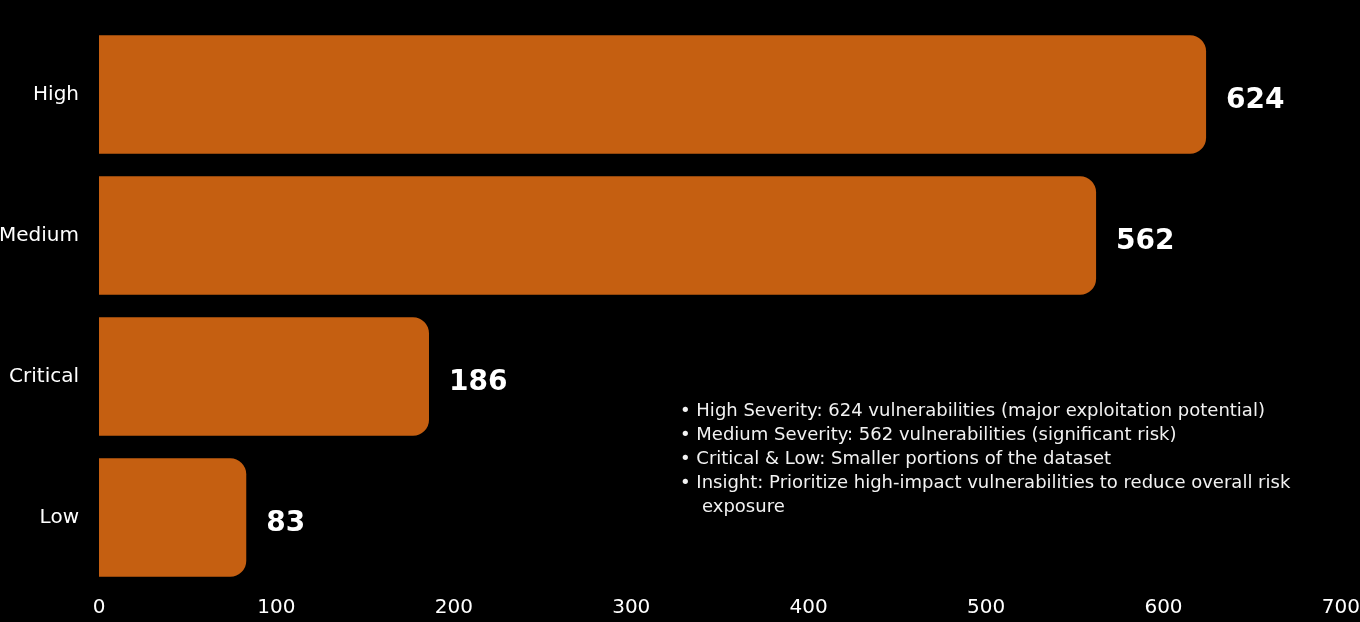  I want to click on x-tick-label: 500, so click(986, 606).